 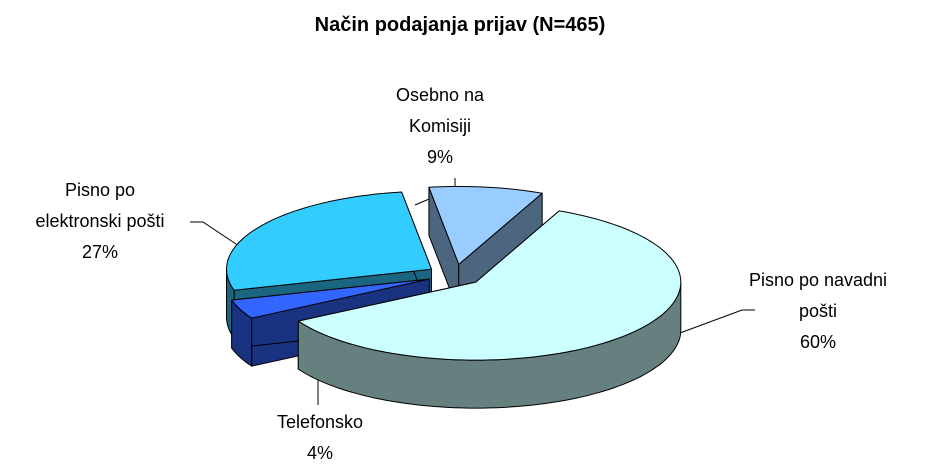 What do you see at coordinates (460, 25) in the screenshot?
I see `chart-title: Način podajanja prijav (N=465)` at bounding box center [460, 25].